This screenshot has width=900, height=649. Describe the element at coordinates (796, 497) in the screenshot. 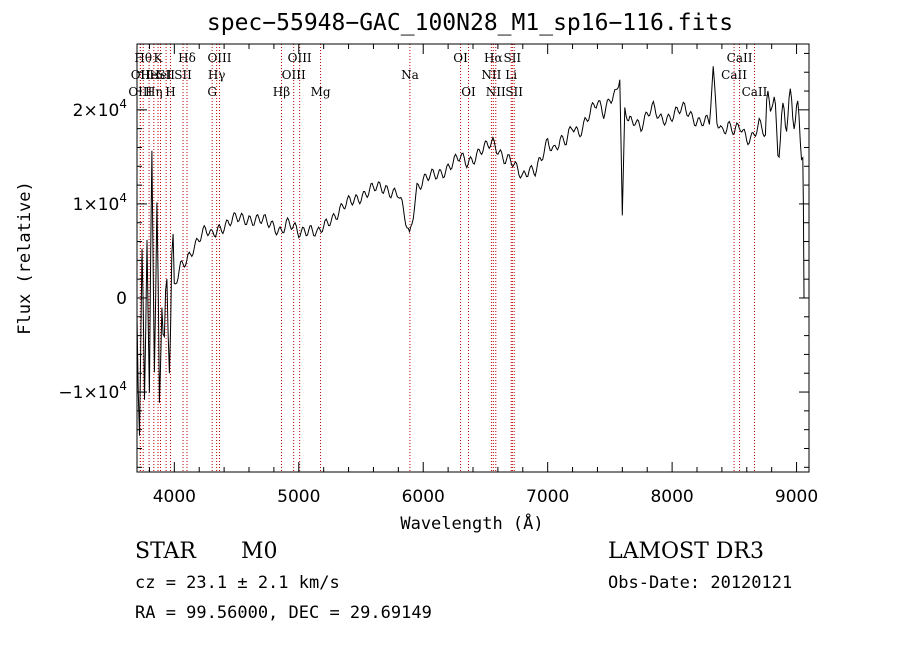

I see `x-tick-label-5: 9000` at that location.